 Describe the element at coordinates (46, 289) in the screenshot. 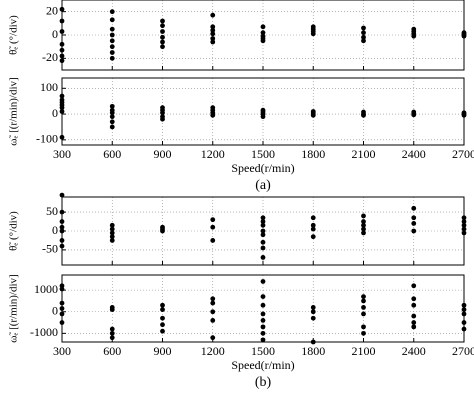

I see `y-tick-label: 1000` at that location.